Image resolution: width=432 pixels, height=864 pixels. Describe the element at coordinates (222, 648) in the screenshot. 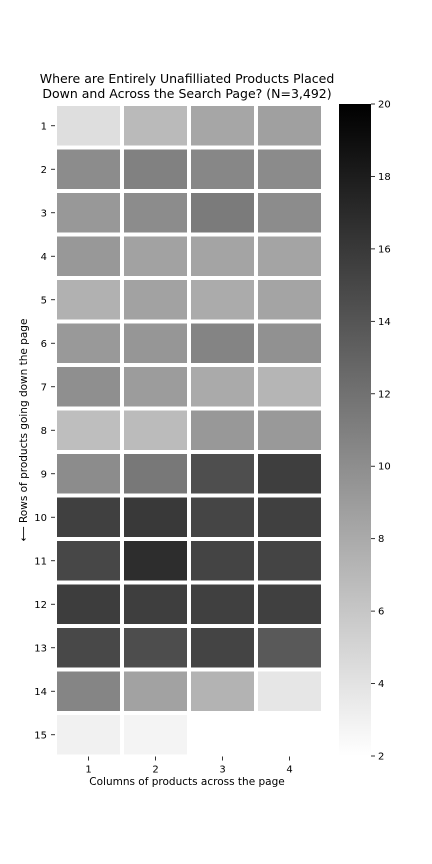

I see `heatmap-cell-r13-c3` at that location.